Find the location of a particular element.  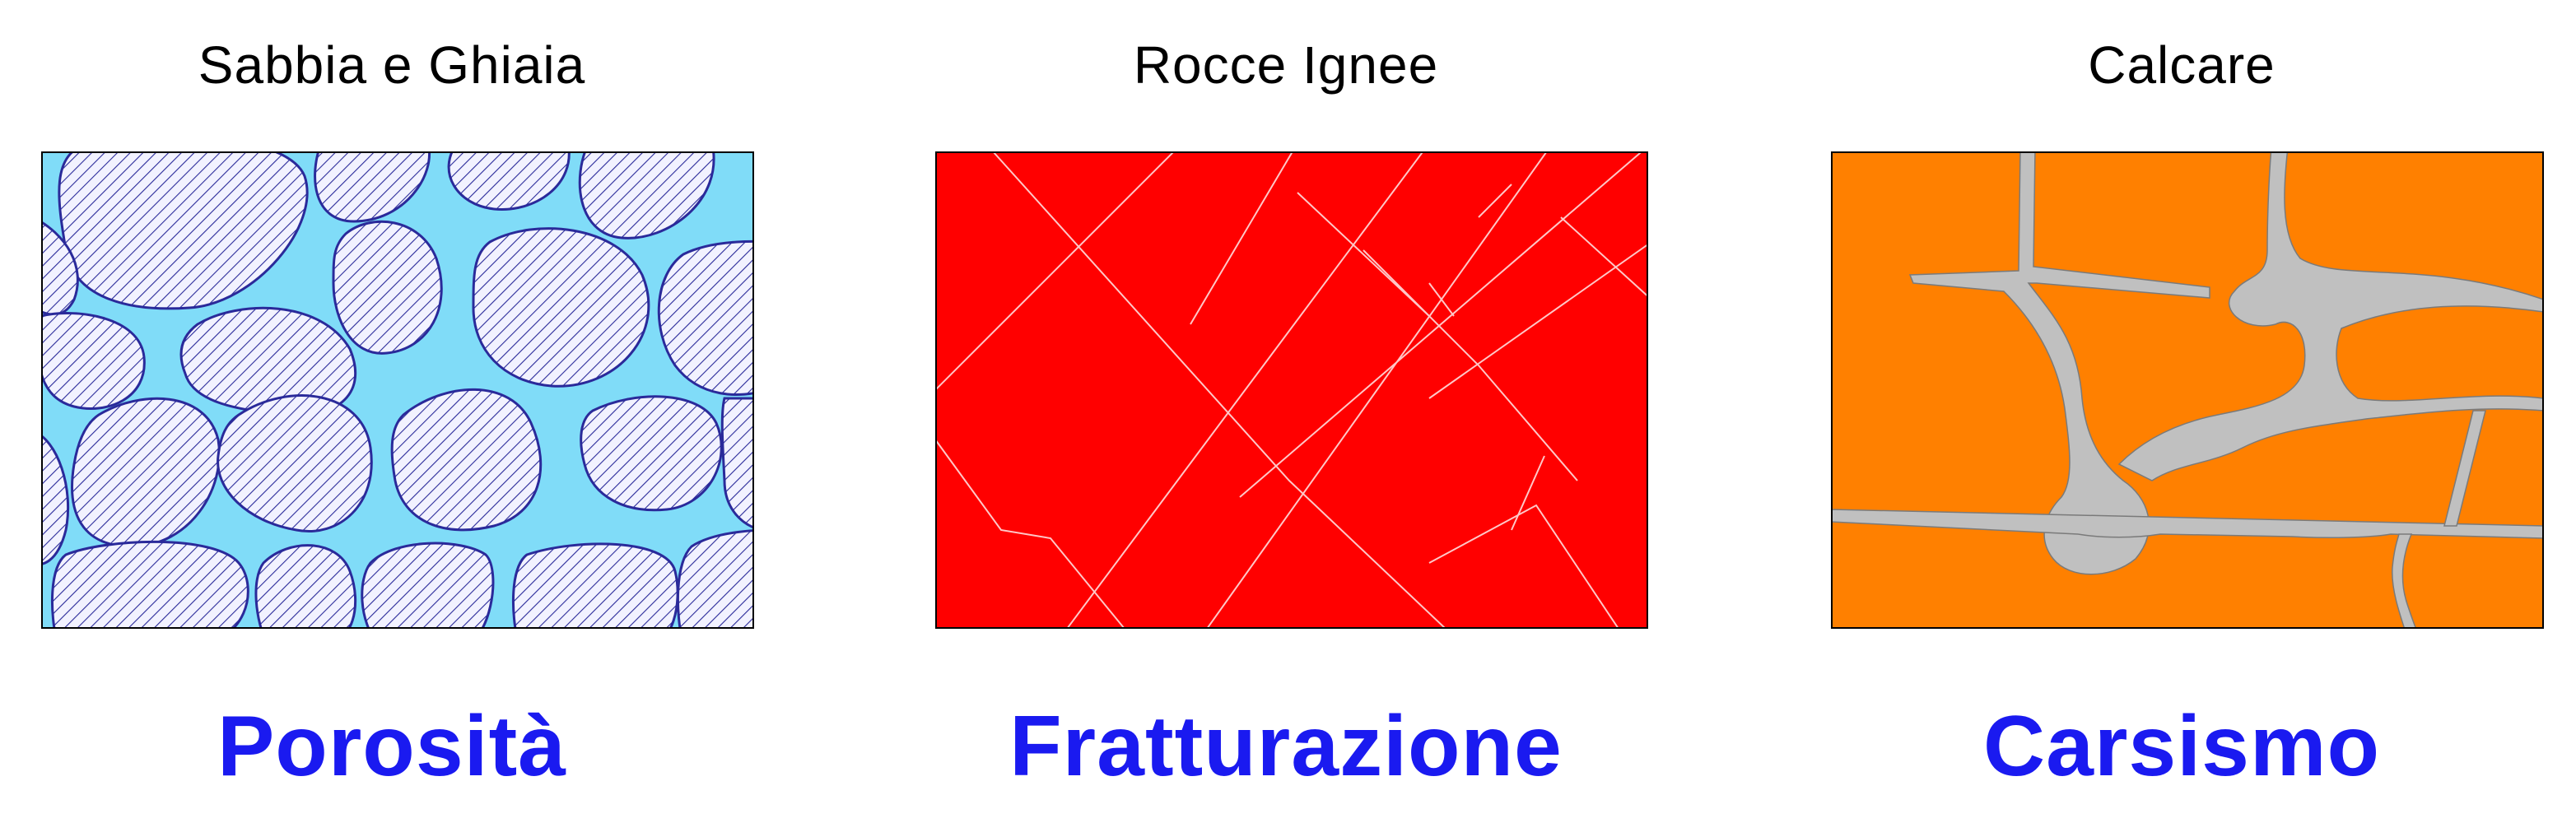

panel-title: Calcare is located at coordinates (2182, 65).